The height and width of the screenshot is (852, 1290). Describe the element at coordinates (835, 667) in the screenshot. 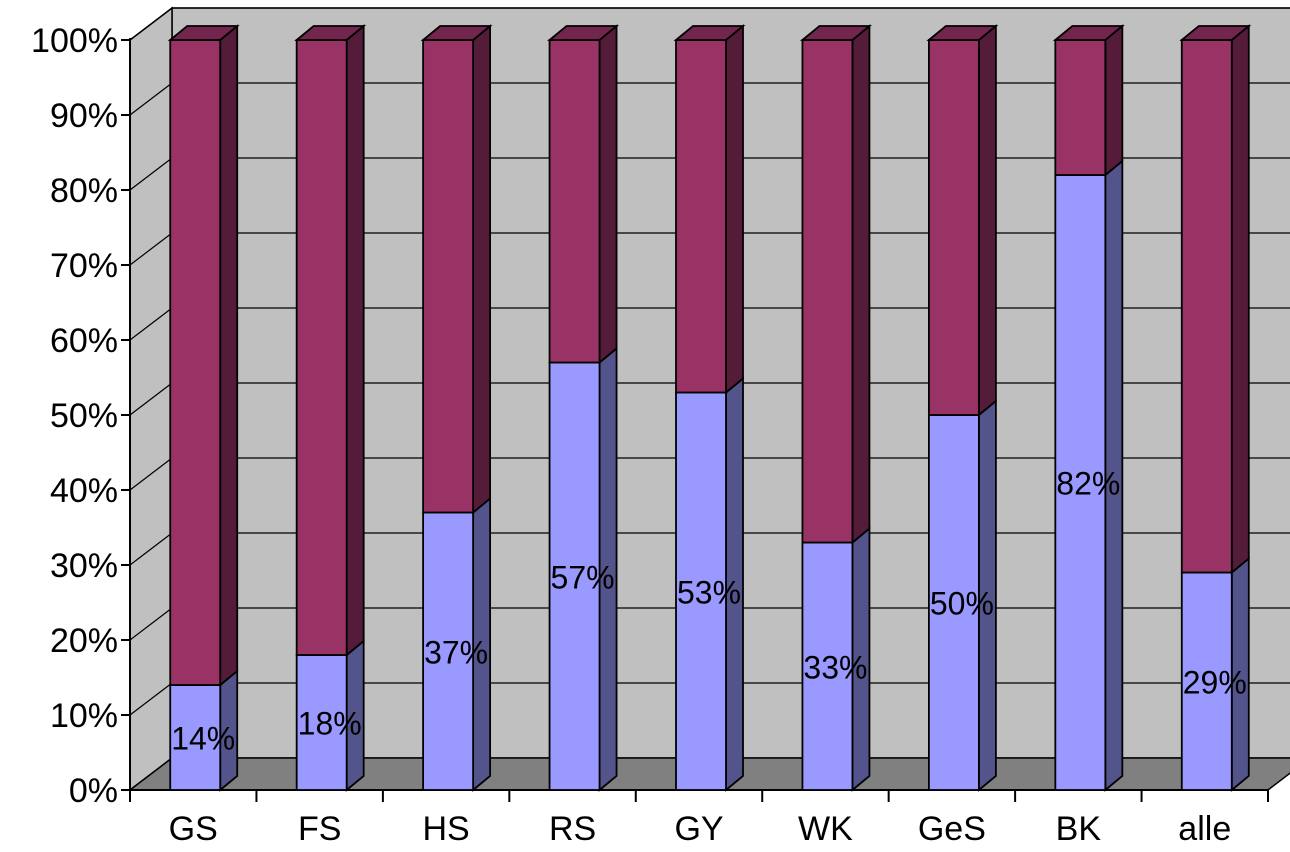

I see `data-label-WK: 33%` at that location.